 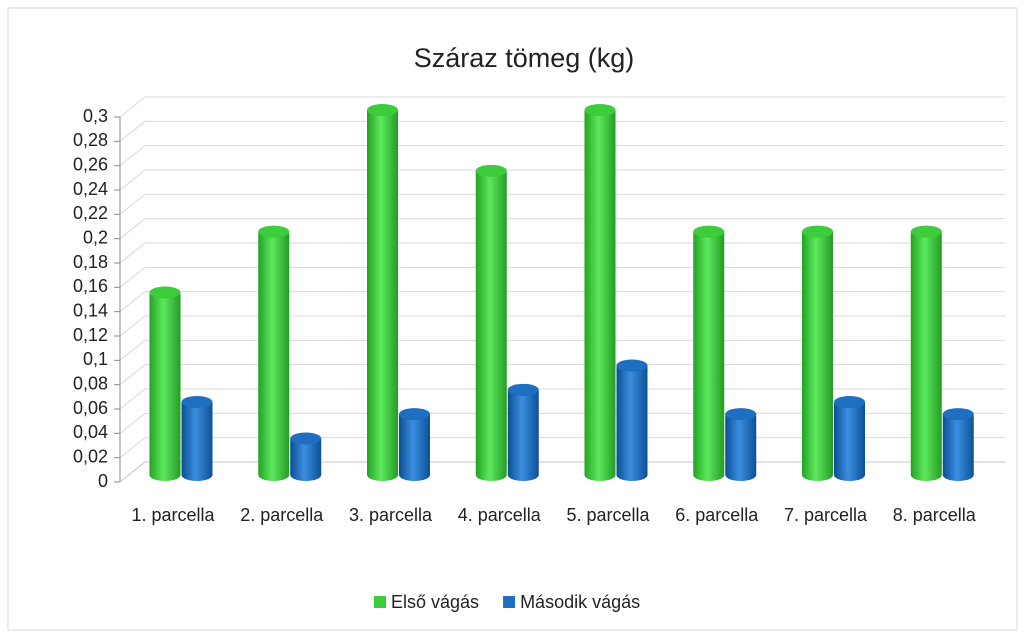 I want to click on y-tick-label: 0,16, so click(x=90, y=286).